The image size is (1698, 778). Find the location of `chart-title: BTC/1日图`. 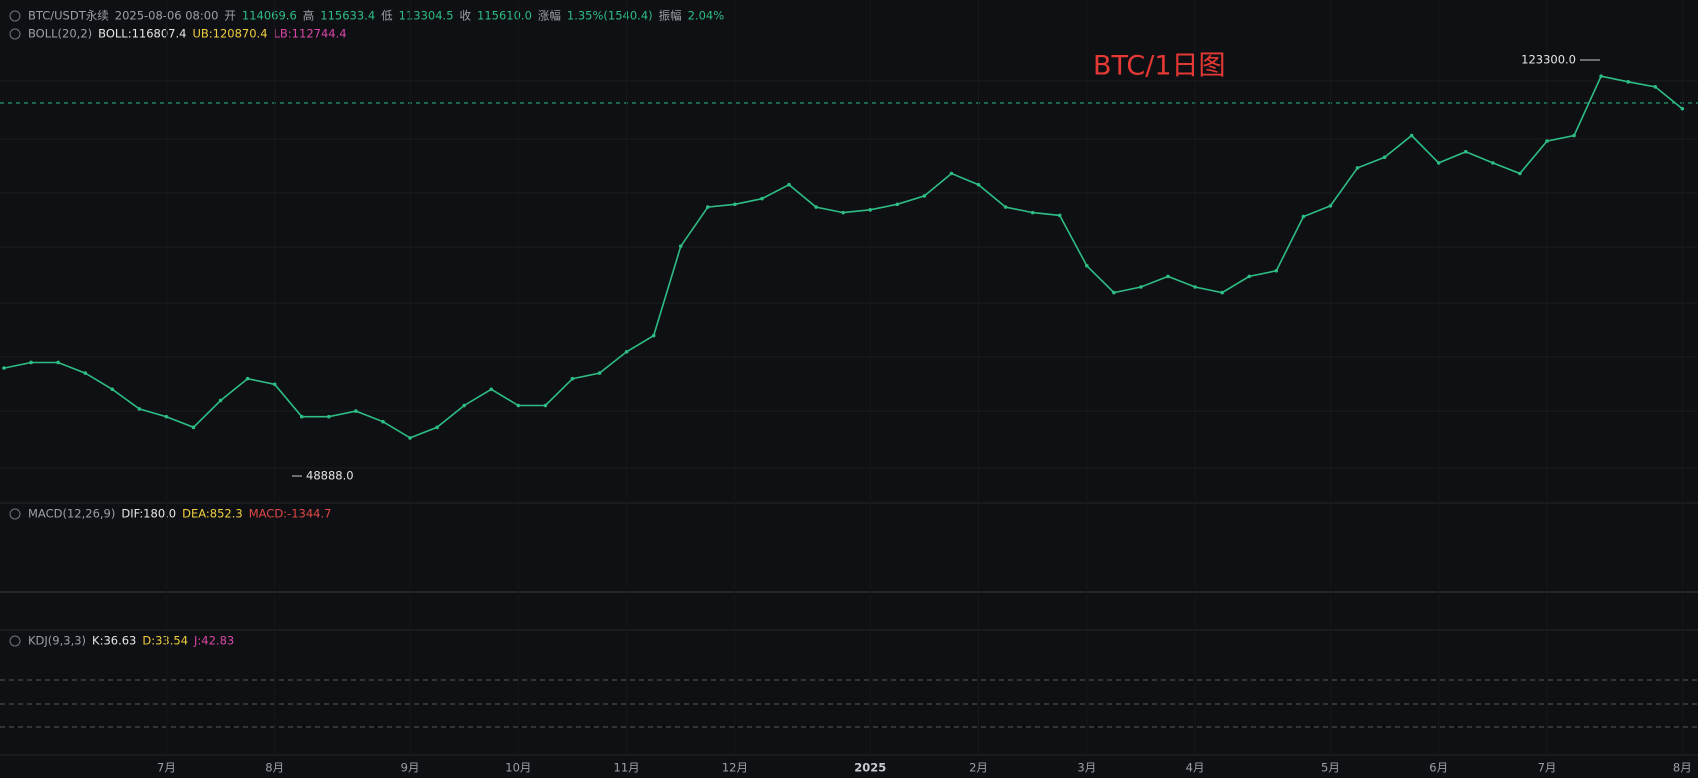

chart-title: BTC/1日图 is located at coordinates (1159, 66).